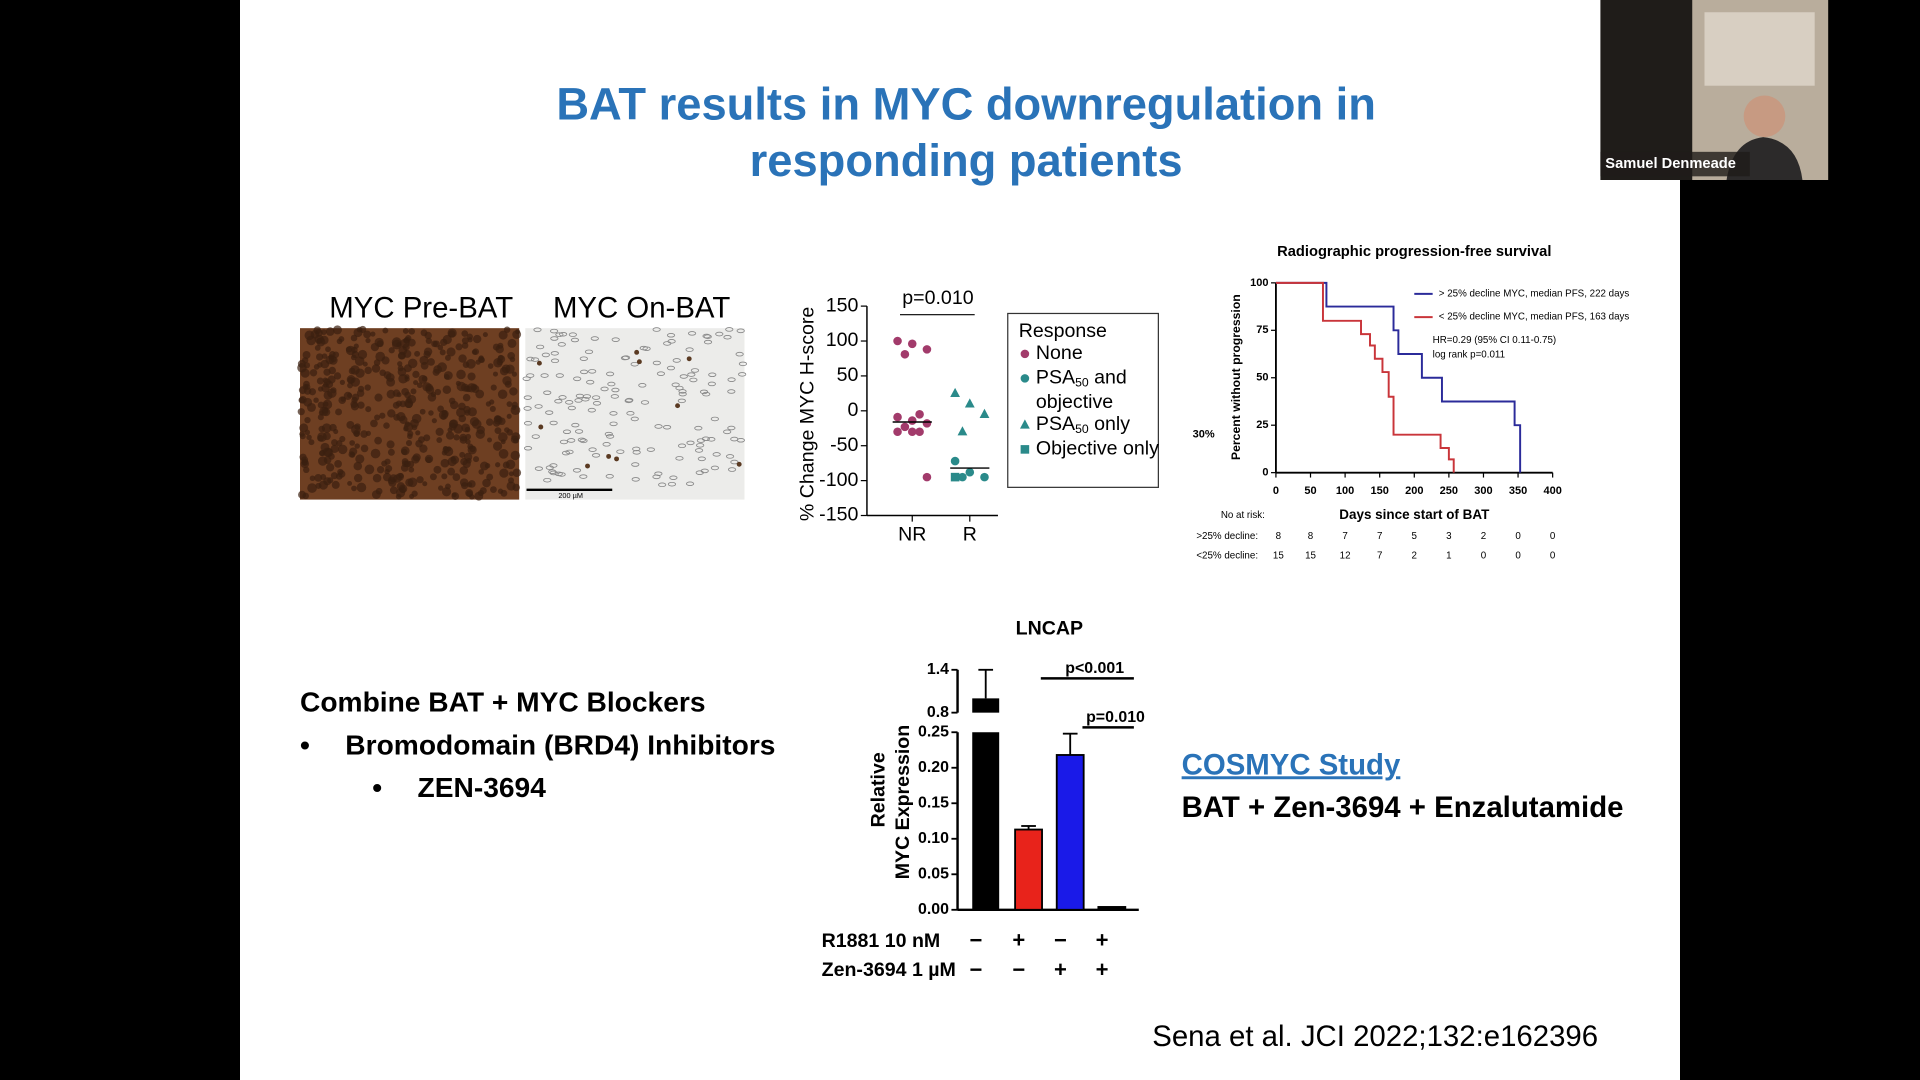  What do you see at coordinates (933, 731) in the screenshot?
I see `y-tick-label: 0.25` at bounding box center [933, 731].